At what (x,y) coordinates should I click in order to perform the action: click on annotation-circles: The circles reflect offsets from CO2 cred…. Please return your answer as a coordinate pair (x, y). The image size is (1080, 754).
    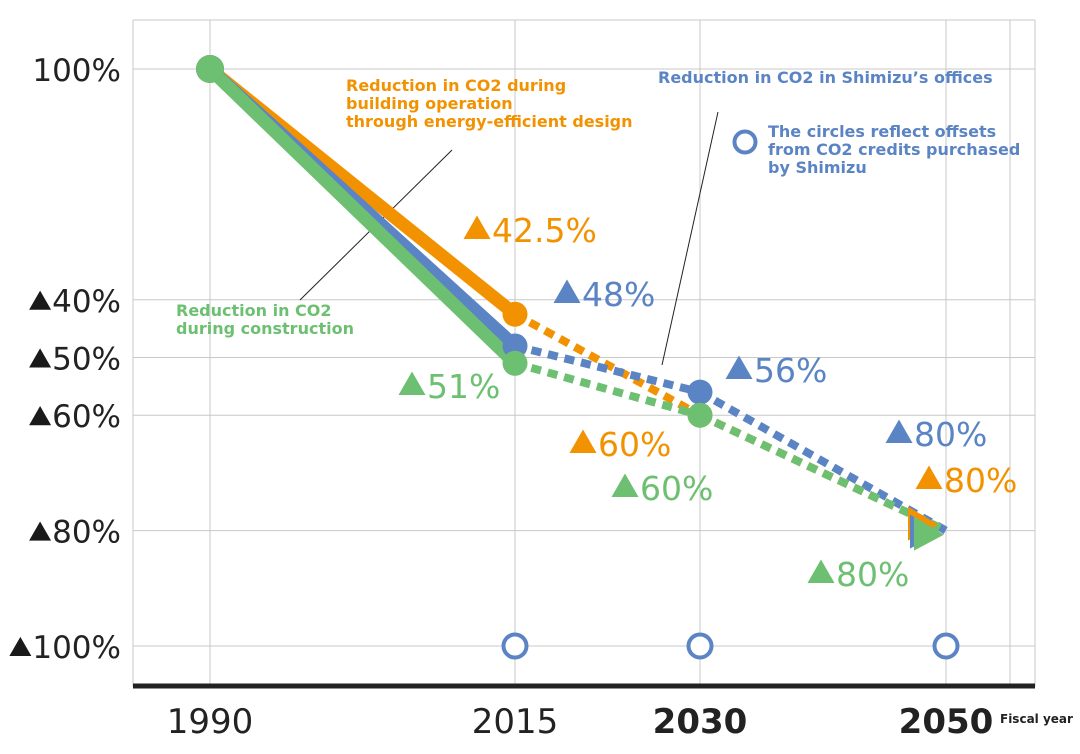
    Looking at the image, I should click on (894, 149).